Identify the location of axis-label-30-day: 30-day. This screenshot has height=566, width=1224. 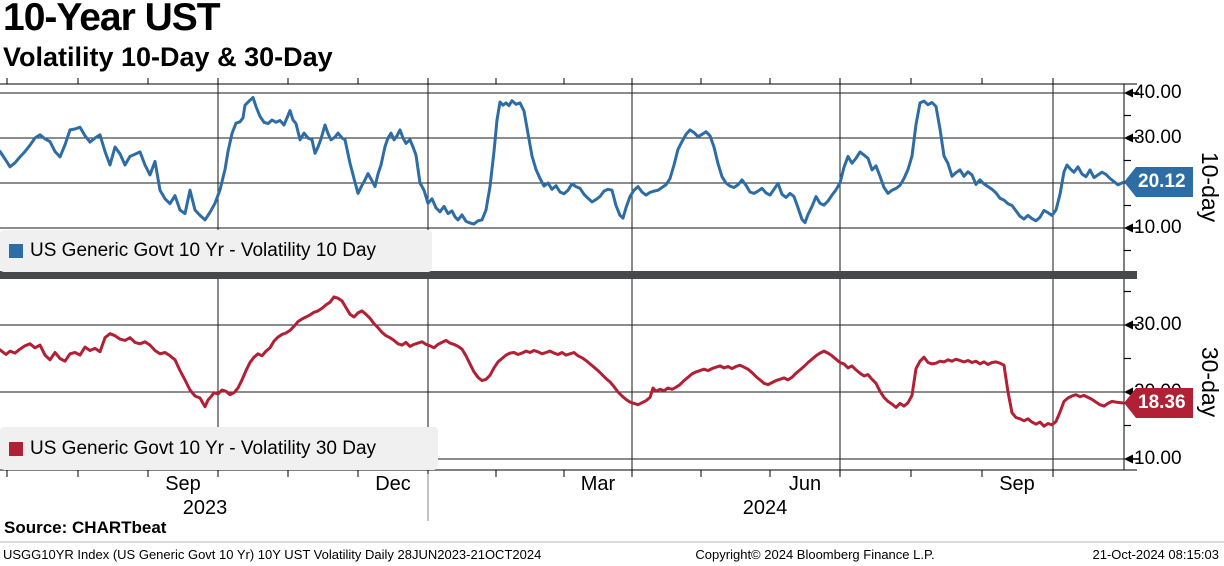
(1210, 382).